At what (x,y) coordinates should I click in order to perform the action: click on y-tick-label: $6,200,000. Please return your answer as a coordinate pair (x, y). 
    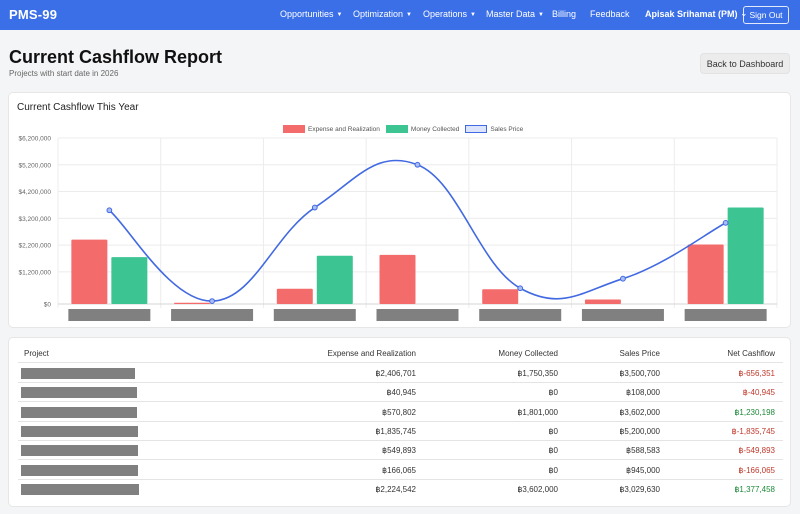
    Looking at the image, I should click on (34, 139).